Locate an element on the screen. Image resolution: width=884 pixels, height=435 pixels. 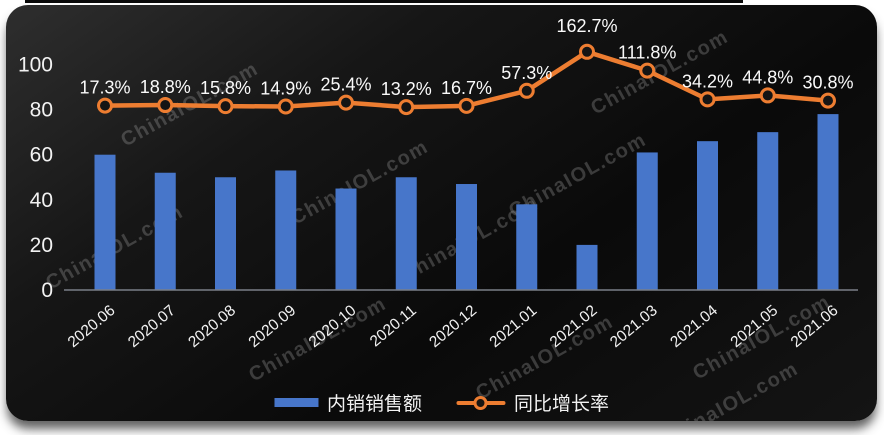
line-marker-2021.03 is located at coordinates (647, 70).